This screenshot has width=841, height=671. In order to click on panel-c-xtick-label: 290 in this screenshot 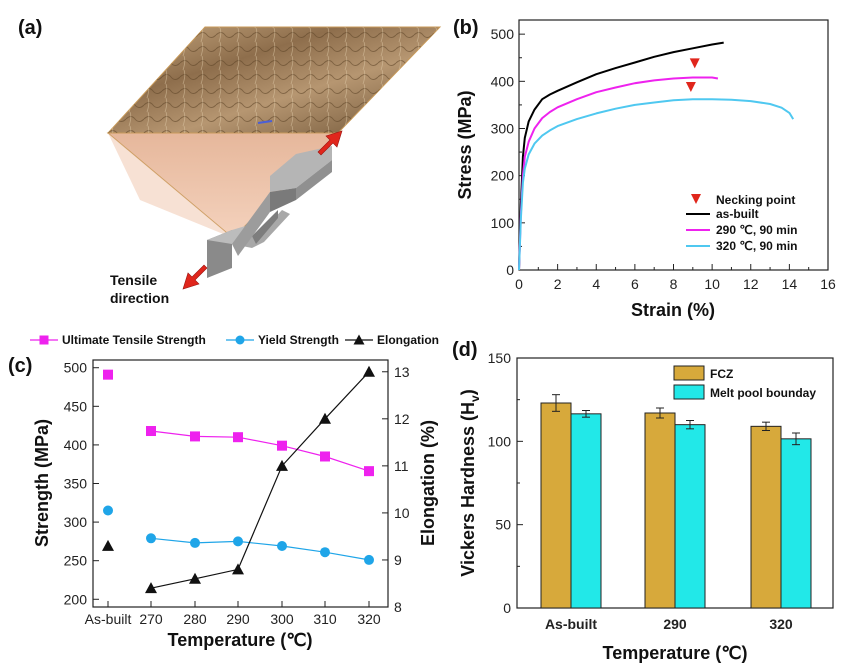, I will do `click(238, 619)`.